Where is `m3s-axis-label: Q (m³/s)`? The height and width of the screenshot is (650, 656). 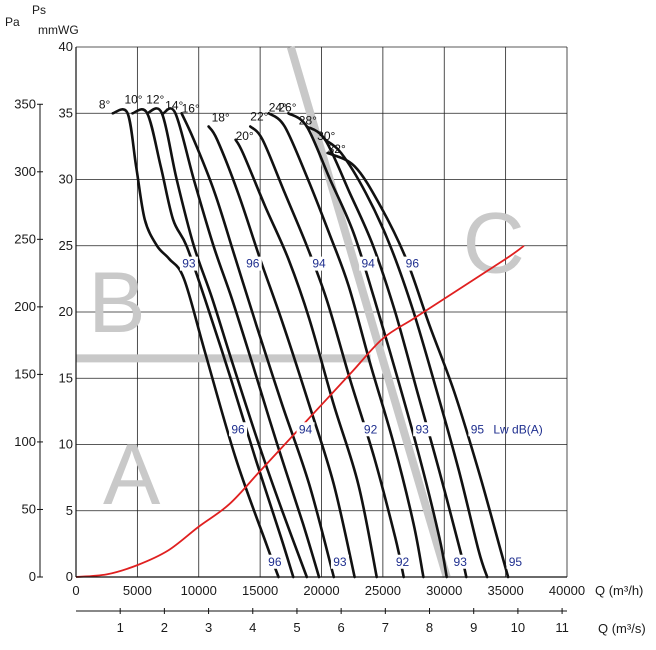
m3s-axis-label: Q (m³/s) is located at coordinates (622, 628).